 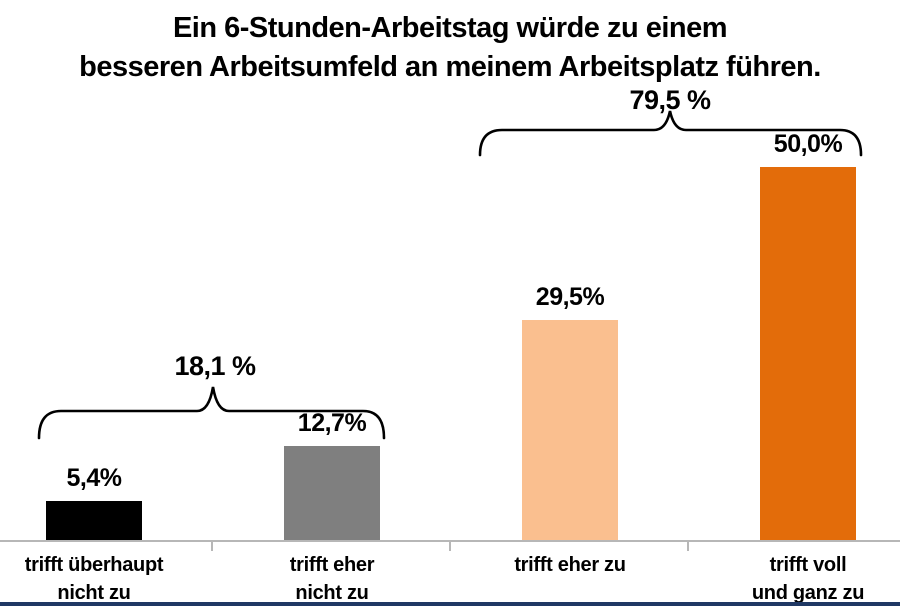 I want to click on value-label-1: 12,7%, so click(x=332, y=423).